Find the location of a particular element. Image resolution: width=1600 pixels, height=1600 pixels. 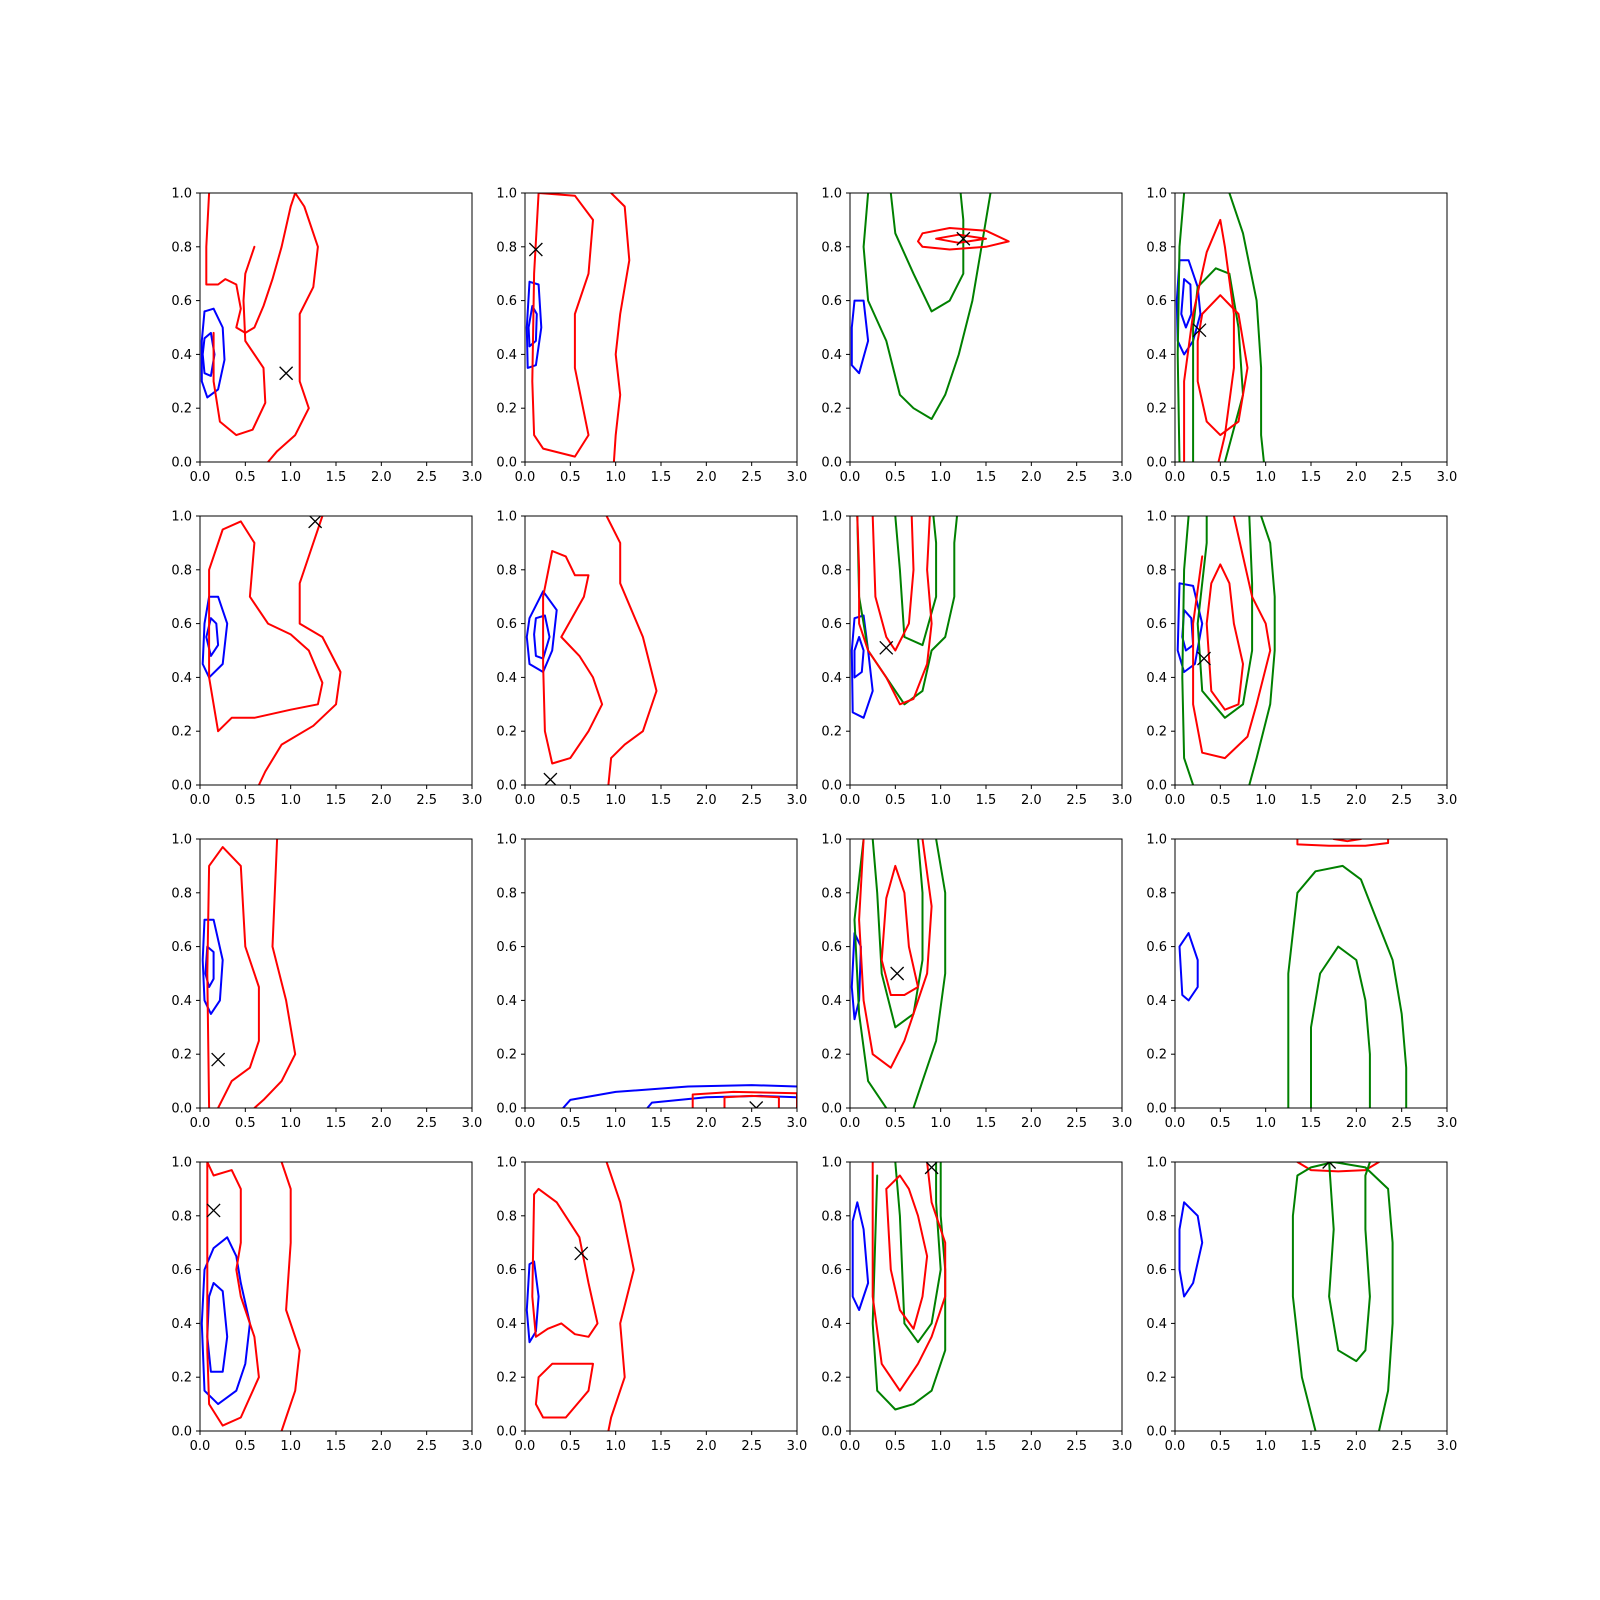

subplot-r3-c4: 0.0 0.5 1.0 1.5 2.0 2.5 3.0 0.0 0.2 0.4 0.6 0.8 1.0 is located at coordinates (1301, 982).